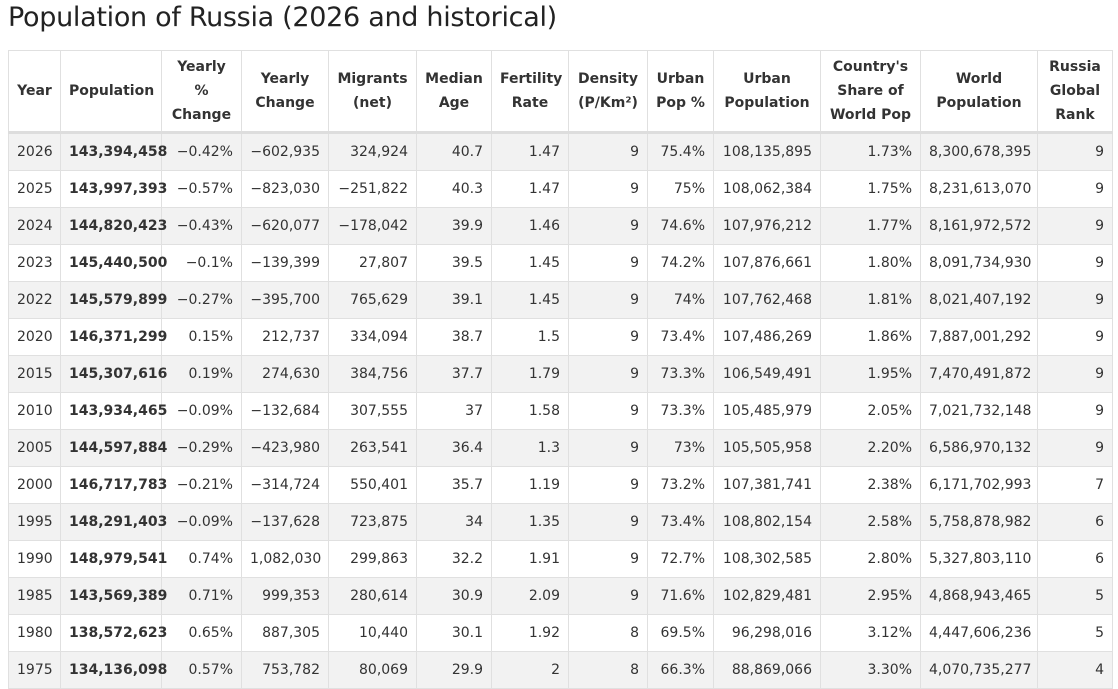 The image size is (1118, 689). I want to click on cell-world-share: 1.80%, so click(870, 263).